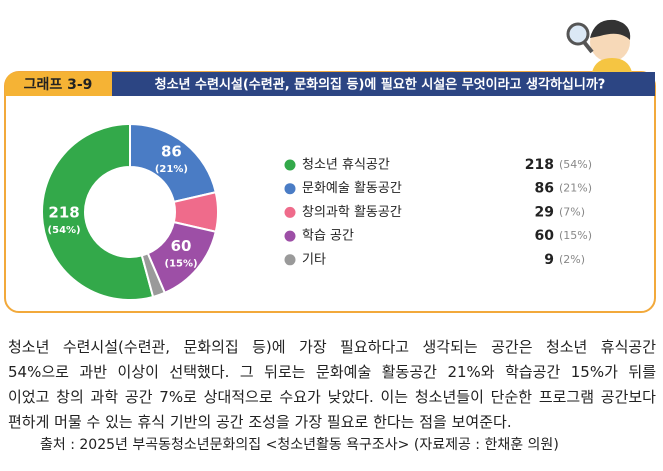 This screenshot has height=471, width=663. I want to click on slice-percent: (54%), so click(64, 230).